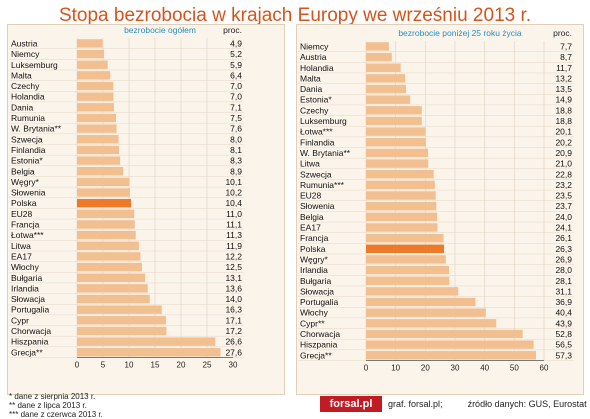  What do you see at coordinates (22, 214) in the screenshot?
I see `left-category-label: EU28` at bounding box center [22, 214].